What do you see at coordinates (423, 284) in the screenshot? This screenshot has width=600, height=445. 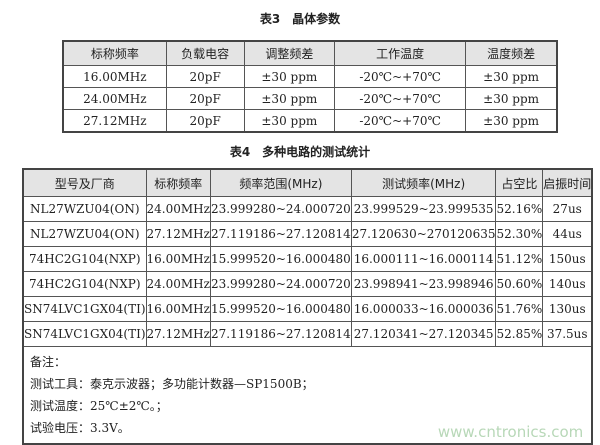 I see `table-cell: 23.998941~23.998946` at bounding box center [423, 284].